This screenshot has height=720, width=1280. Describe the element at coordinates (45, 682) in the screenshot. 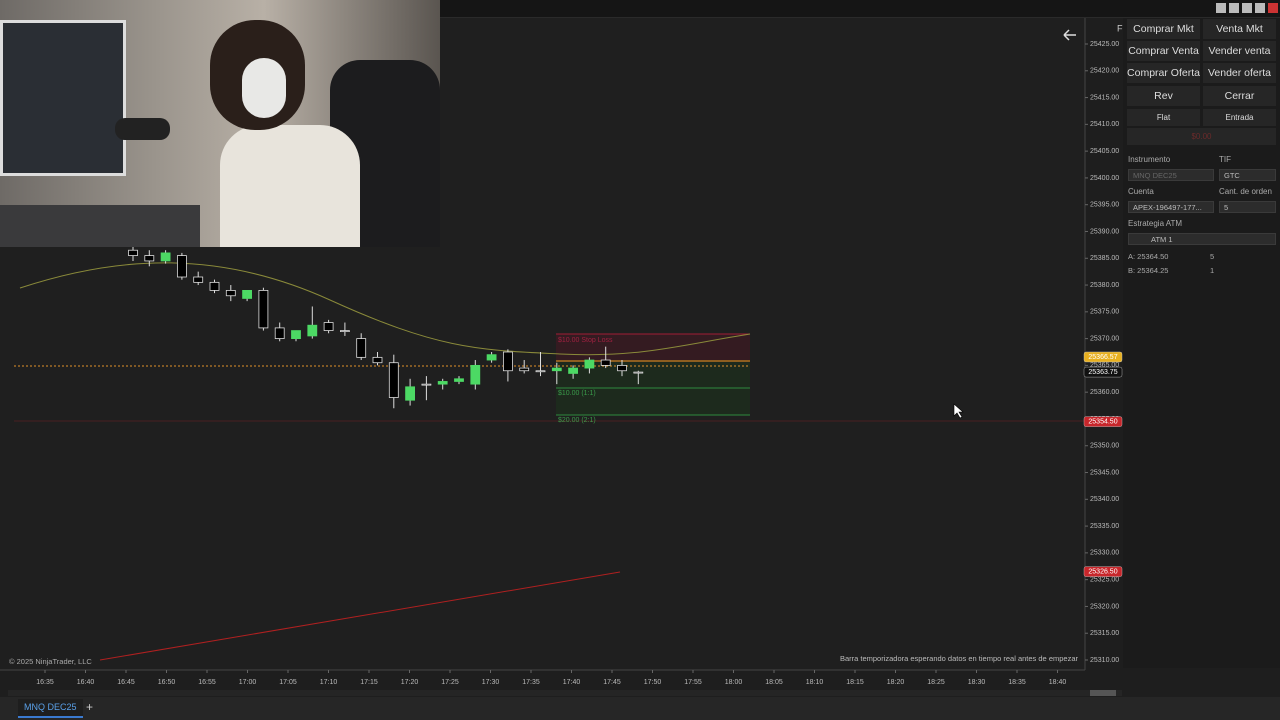

I see `time-tick-label: 16:35` at that location.